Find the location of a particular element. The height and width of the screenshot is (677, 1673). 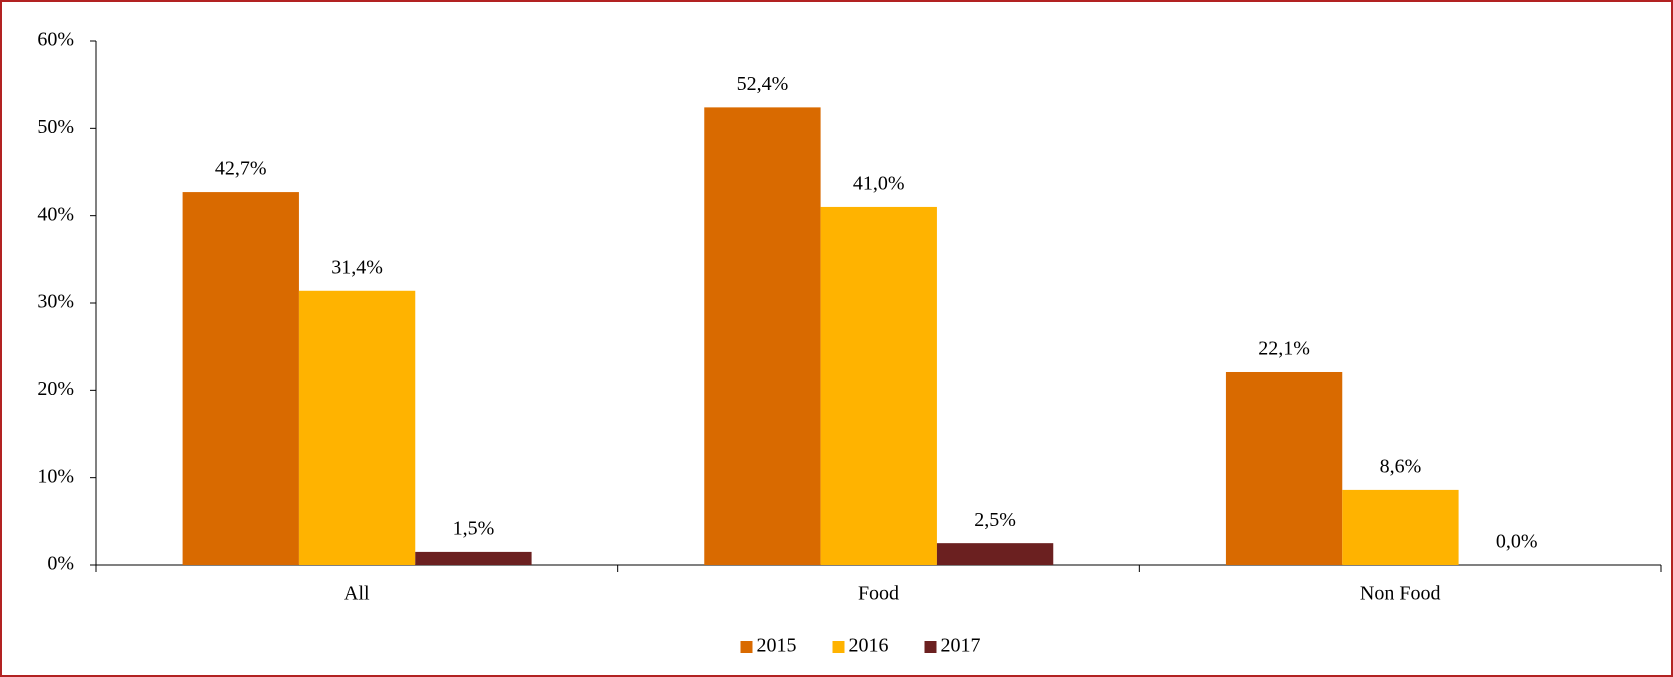

y-tick-label: 0% is located at coordinates (60, 564).